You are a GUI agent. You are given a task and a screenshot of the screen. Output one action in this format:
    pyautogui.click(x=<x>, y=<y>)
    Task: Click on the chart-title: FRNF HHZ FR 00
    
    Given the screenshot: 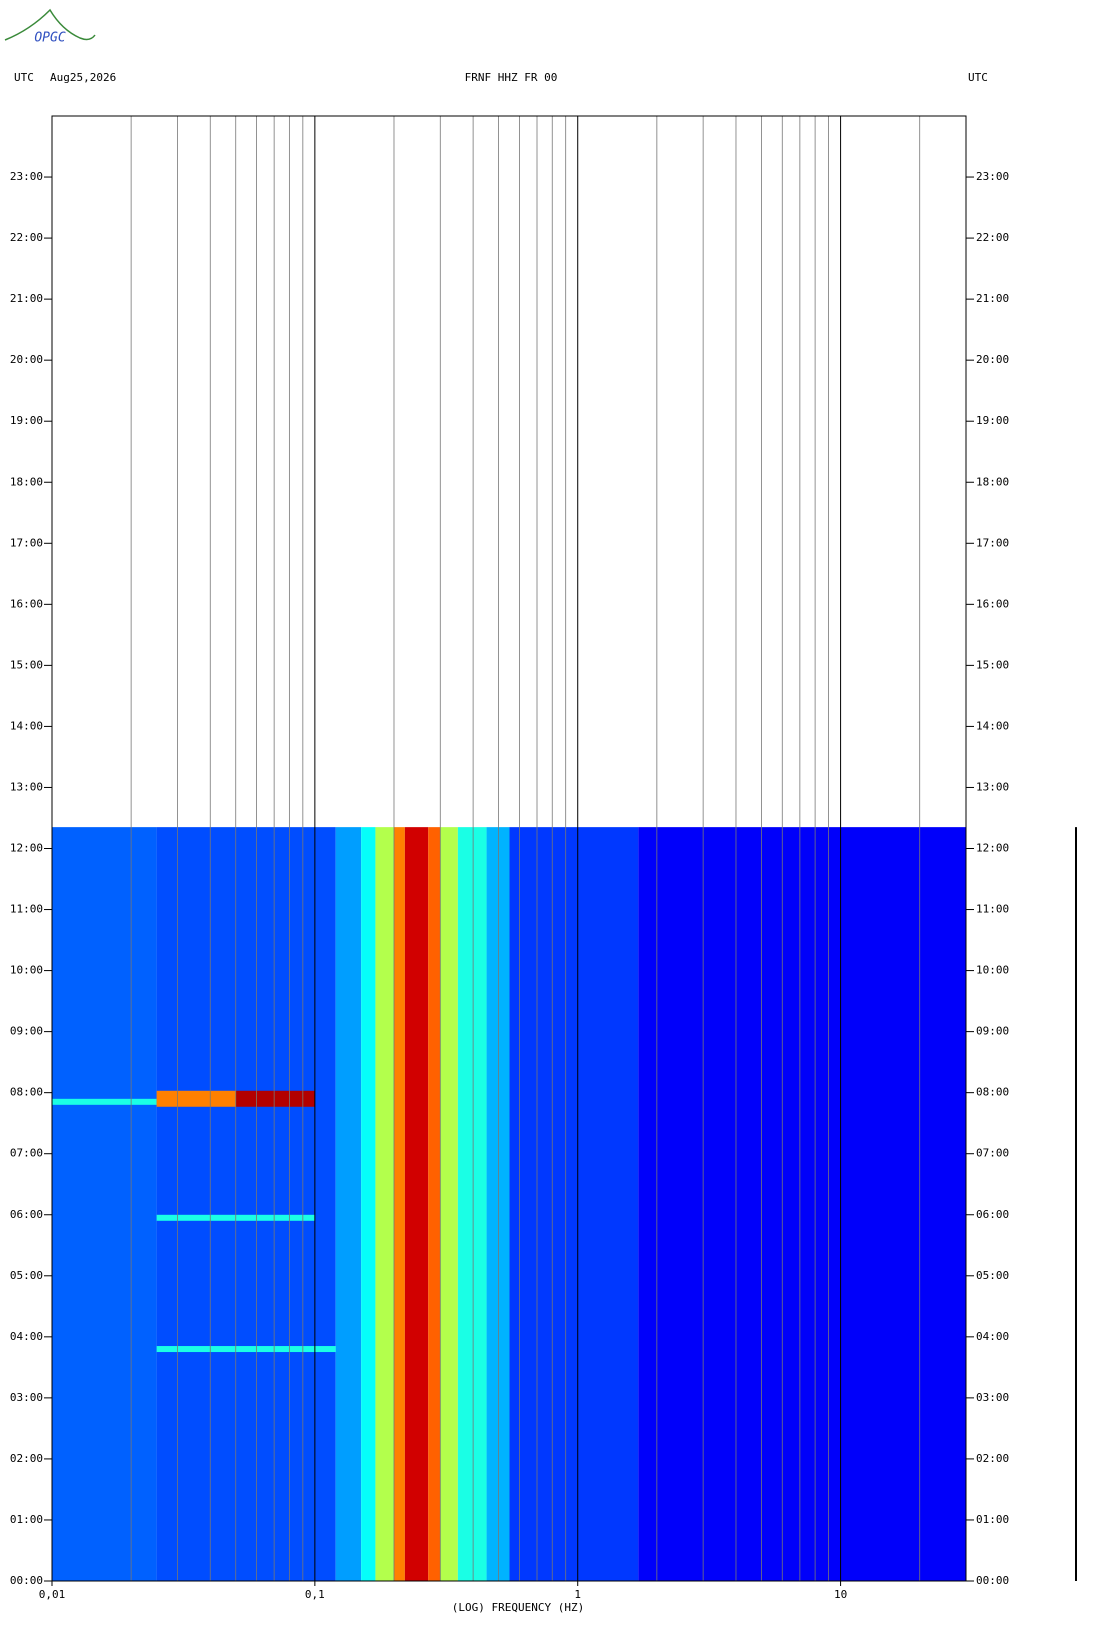 What is the action you would take?
    pyautogui.click(x=511, y=77)
    